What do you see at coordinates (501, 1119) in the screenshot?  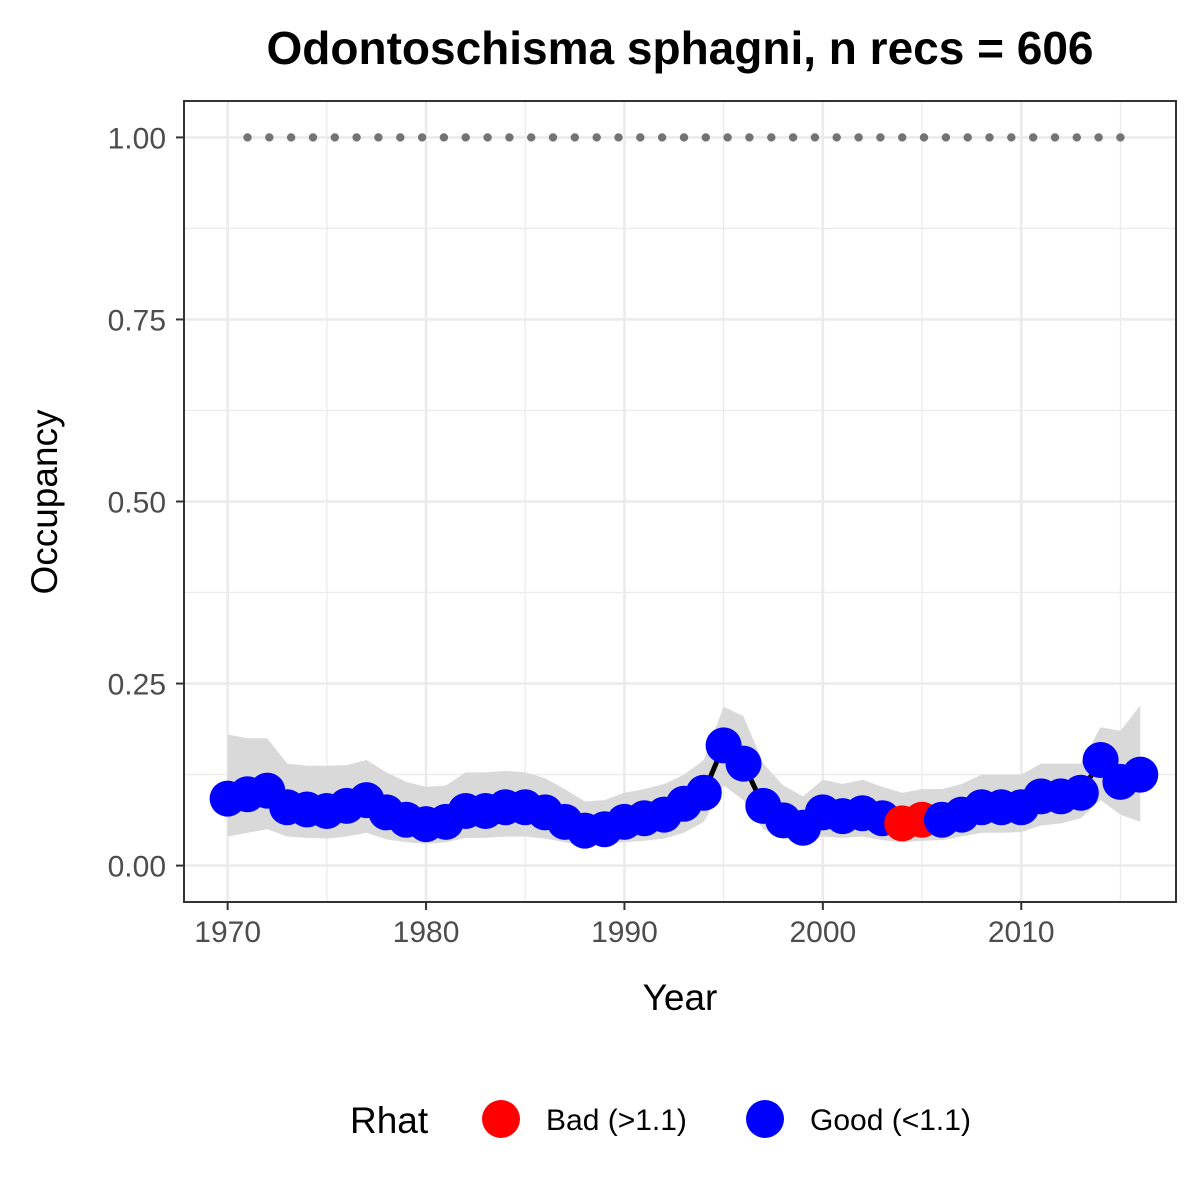 I see `legend-key-bad` at bounding box center [501, 1119].